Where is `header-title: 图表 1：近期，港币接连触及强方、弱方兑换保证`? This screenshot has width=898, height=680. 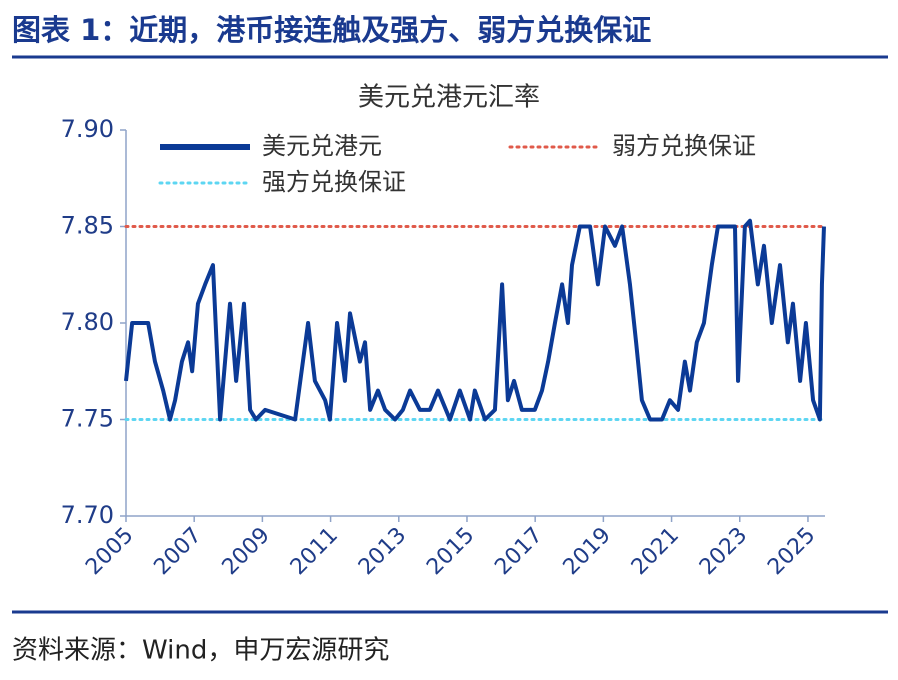
header-title: 图表 1：近期，港币接连触及强方、弱方兑换保证 is located at coordinates (331, 30).